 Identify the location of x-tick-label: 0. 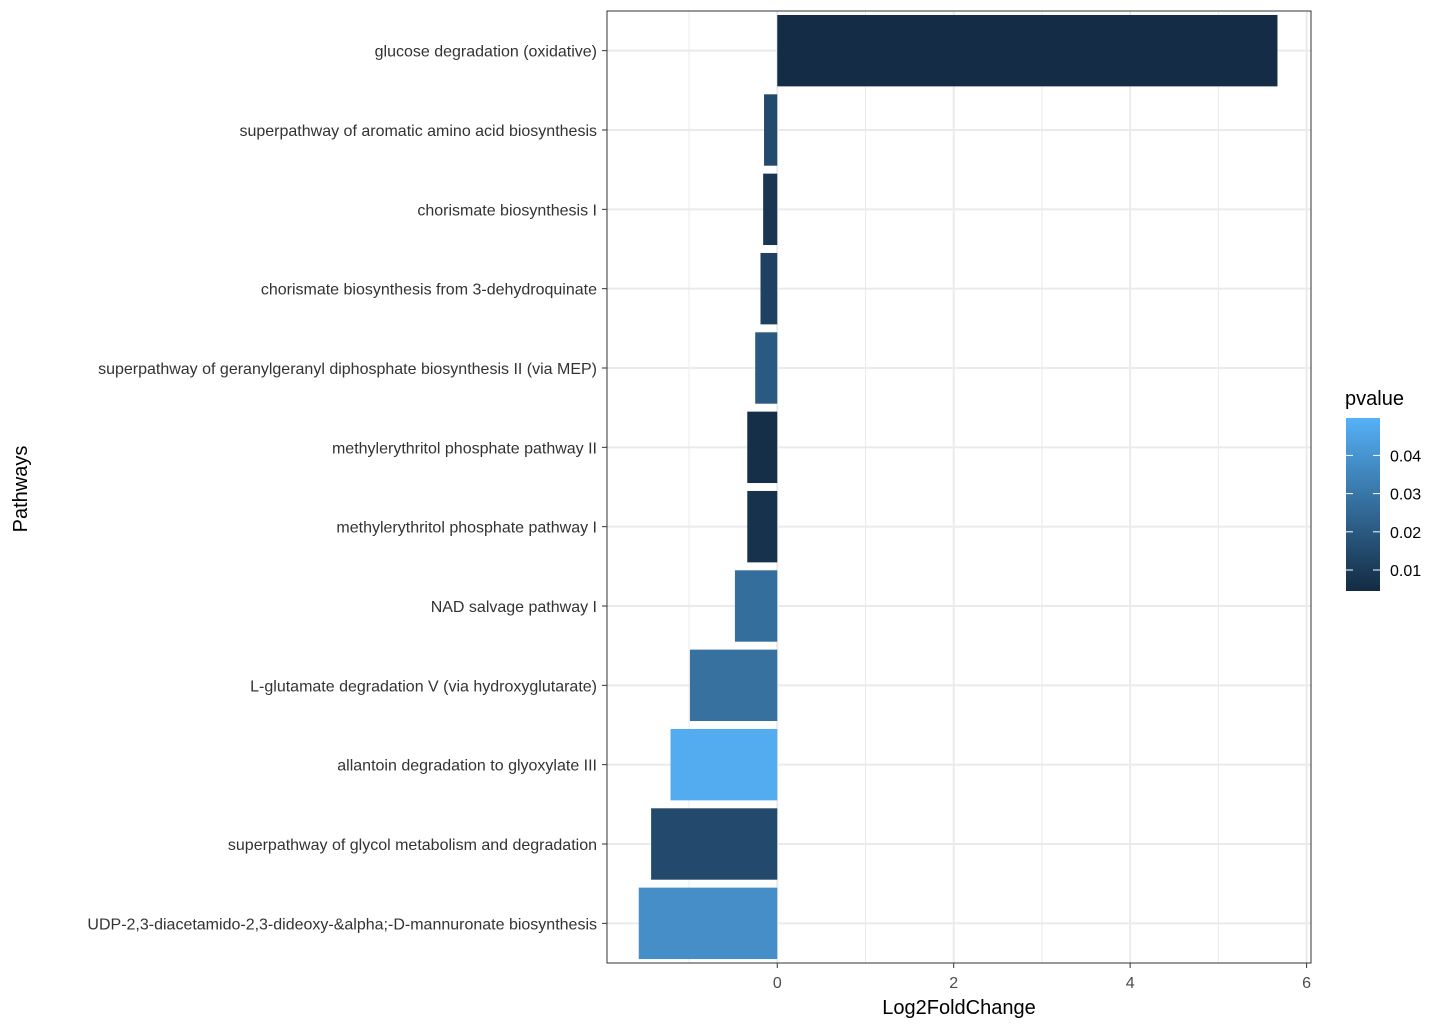
(777, 983).